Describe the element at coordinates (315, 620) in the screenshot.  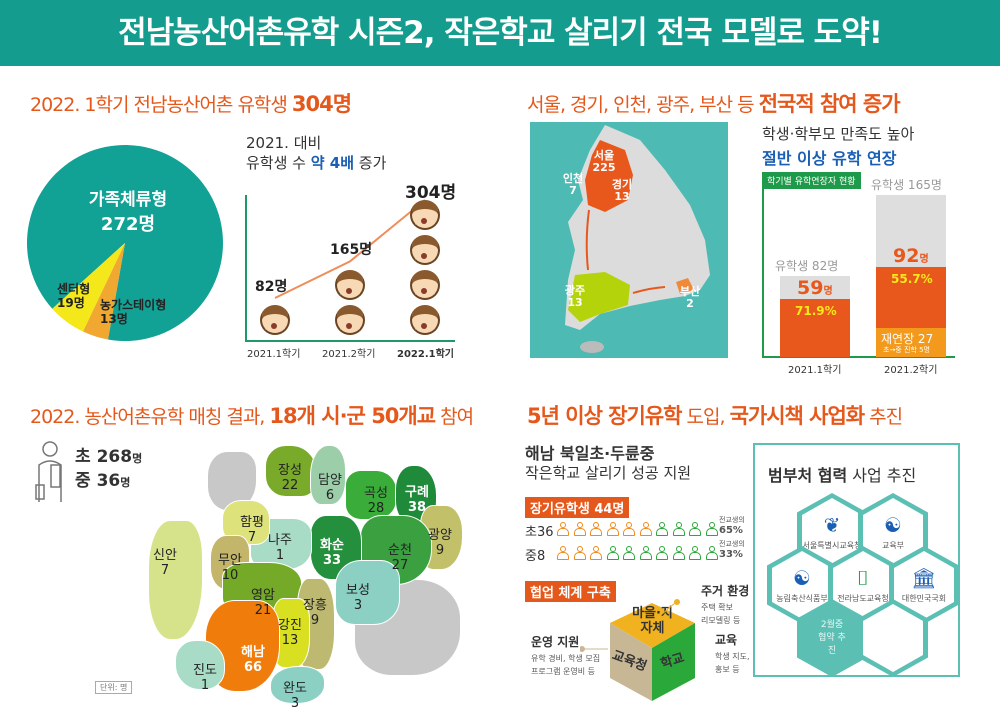
I see `region-value: 9` at that location.